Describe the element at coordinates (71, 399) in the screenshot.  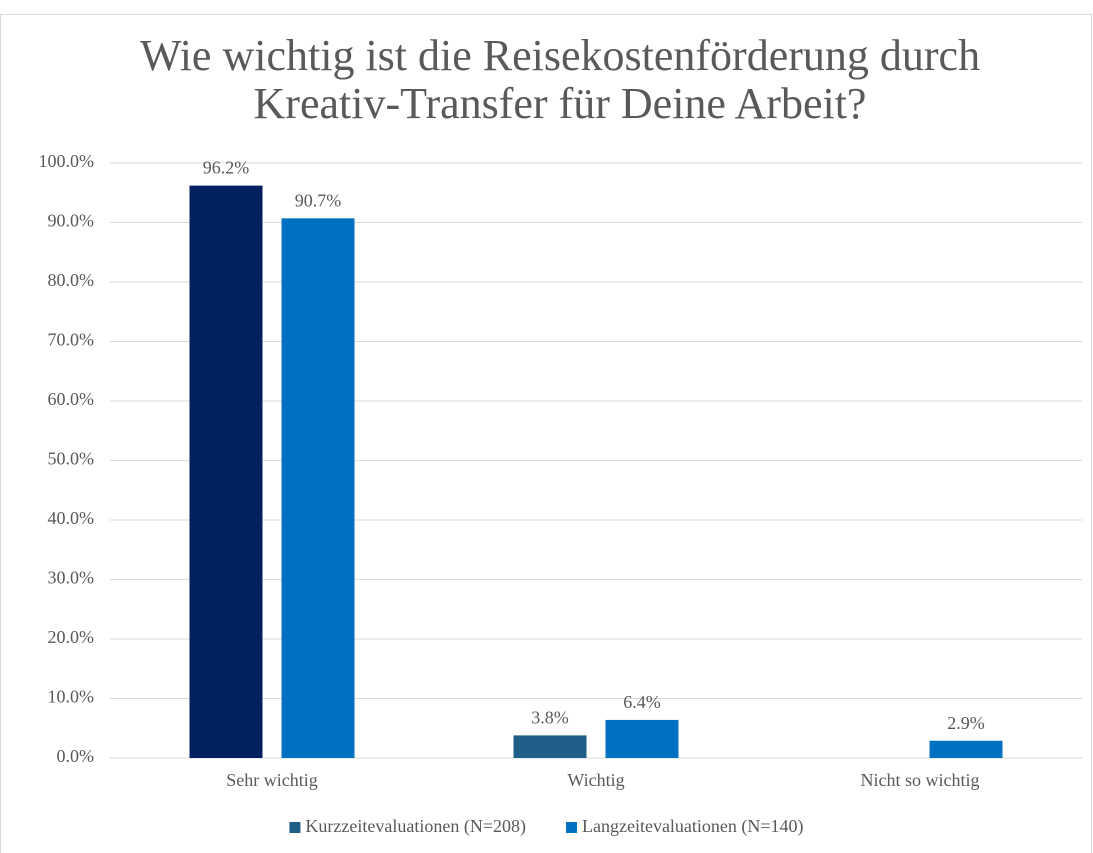
I see `y-tick-label: 60.0%` at that location.